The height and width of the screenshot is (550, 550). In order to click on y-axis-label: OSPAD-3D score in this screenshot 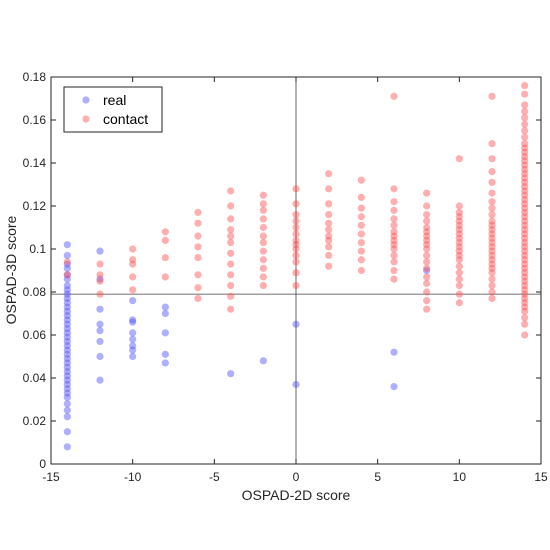, I will do `click(11, 269)`.